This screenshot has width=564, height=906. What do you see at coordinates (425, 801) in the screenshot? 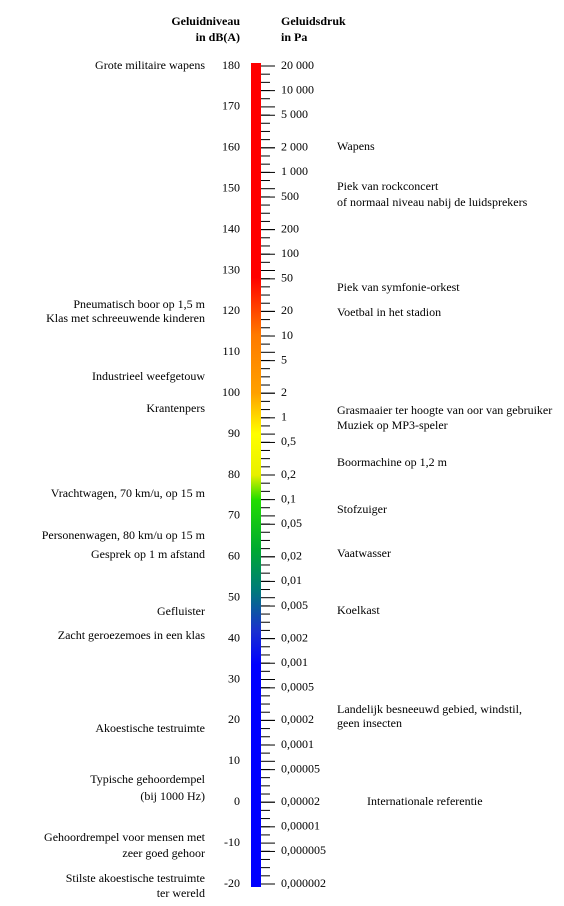
I see `right-annotation: Internationale referentie` at bounding box center [425, 801].